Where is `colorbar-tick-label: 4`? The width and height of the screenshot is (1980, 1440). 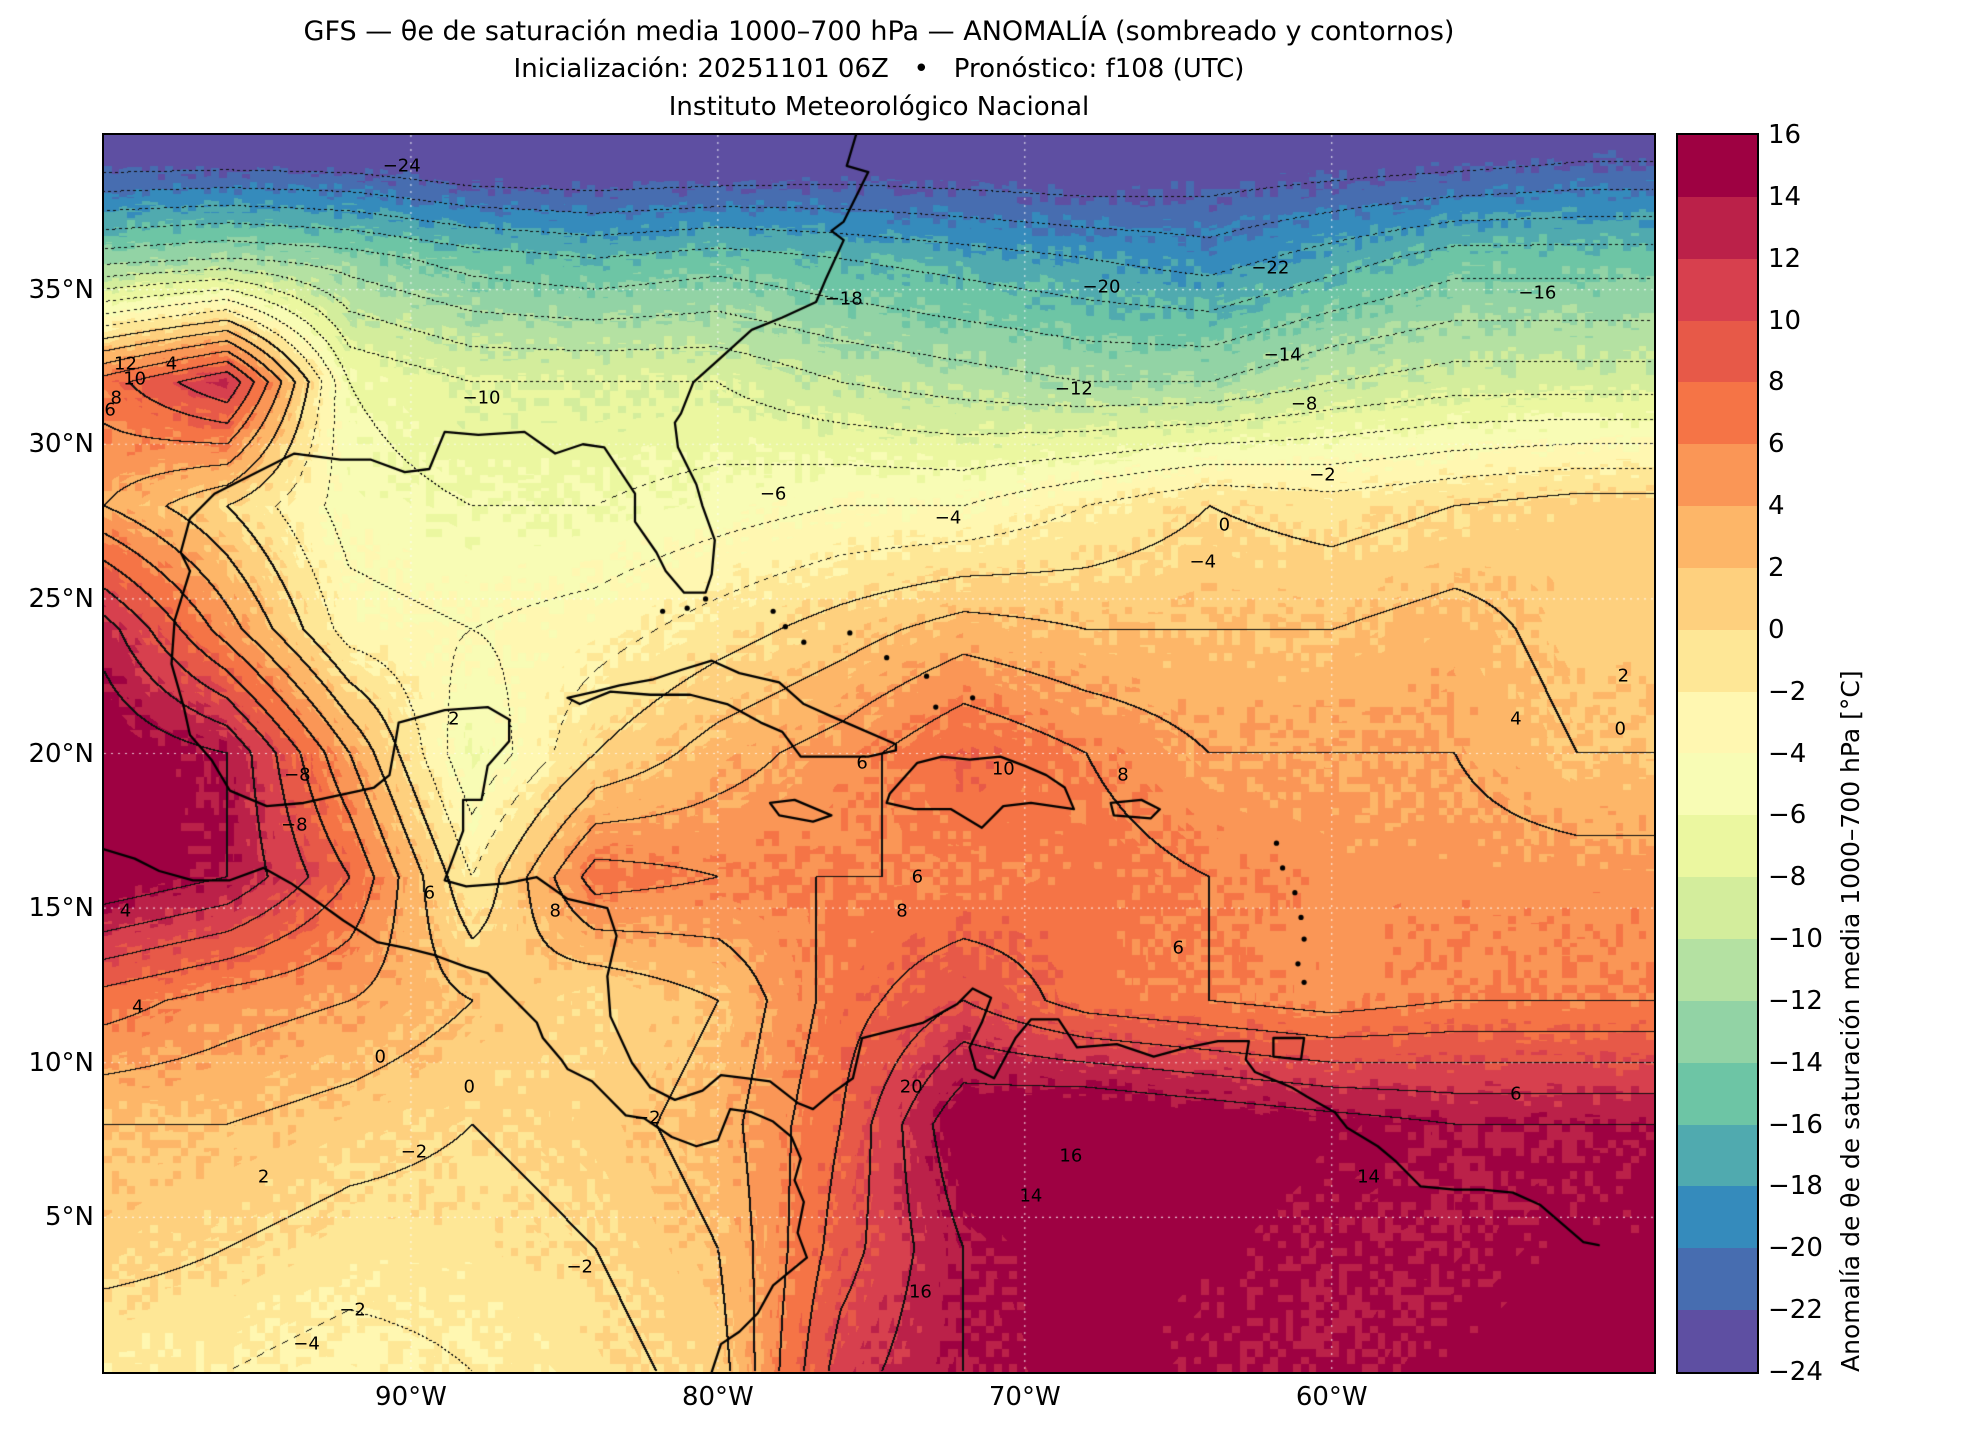 colorbar-tick-label: 4 is located at coordinates (1776, 506).